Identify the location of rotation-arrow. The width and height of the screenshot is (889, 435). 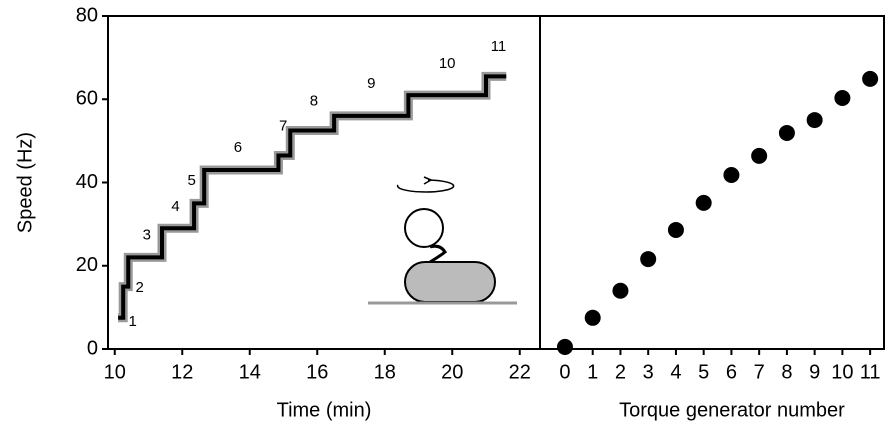
(425, 186).